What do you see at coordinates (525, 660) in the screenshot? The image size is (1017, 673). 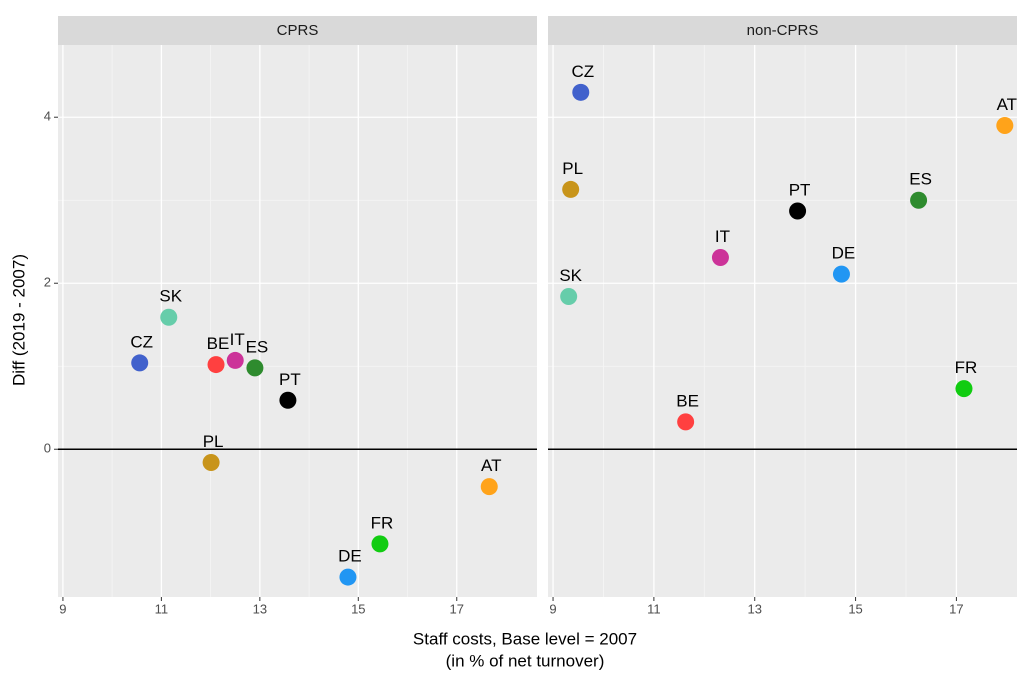 I see `x-axis-title: (in % of net turnover)` at bounding box center [525, 660].